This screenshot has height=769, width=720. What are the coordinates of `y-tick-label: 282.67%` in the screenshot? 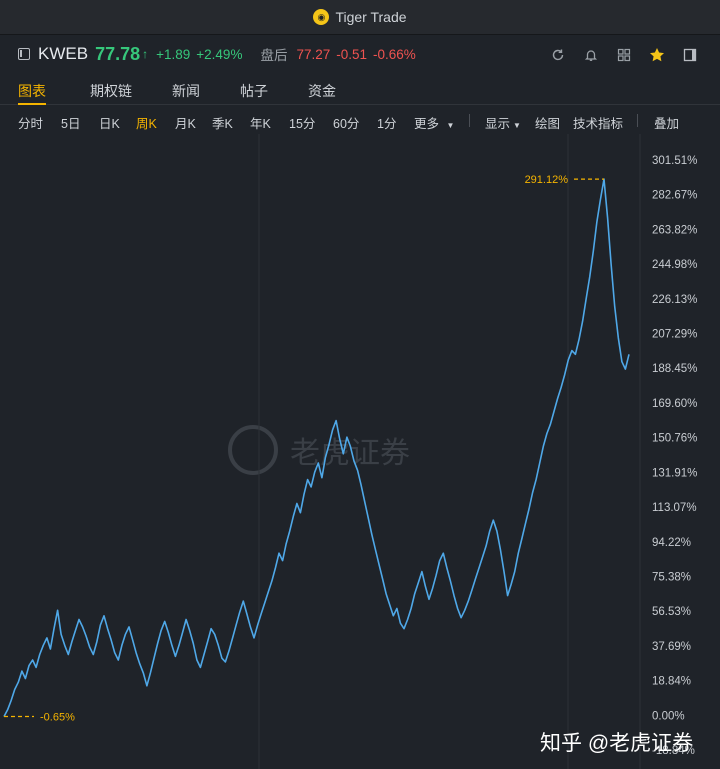 It's located at (674, 196).